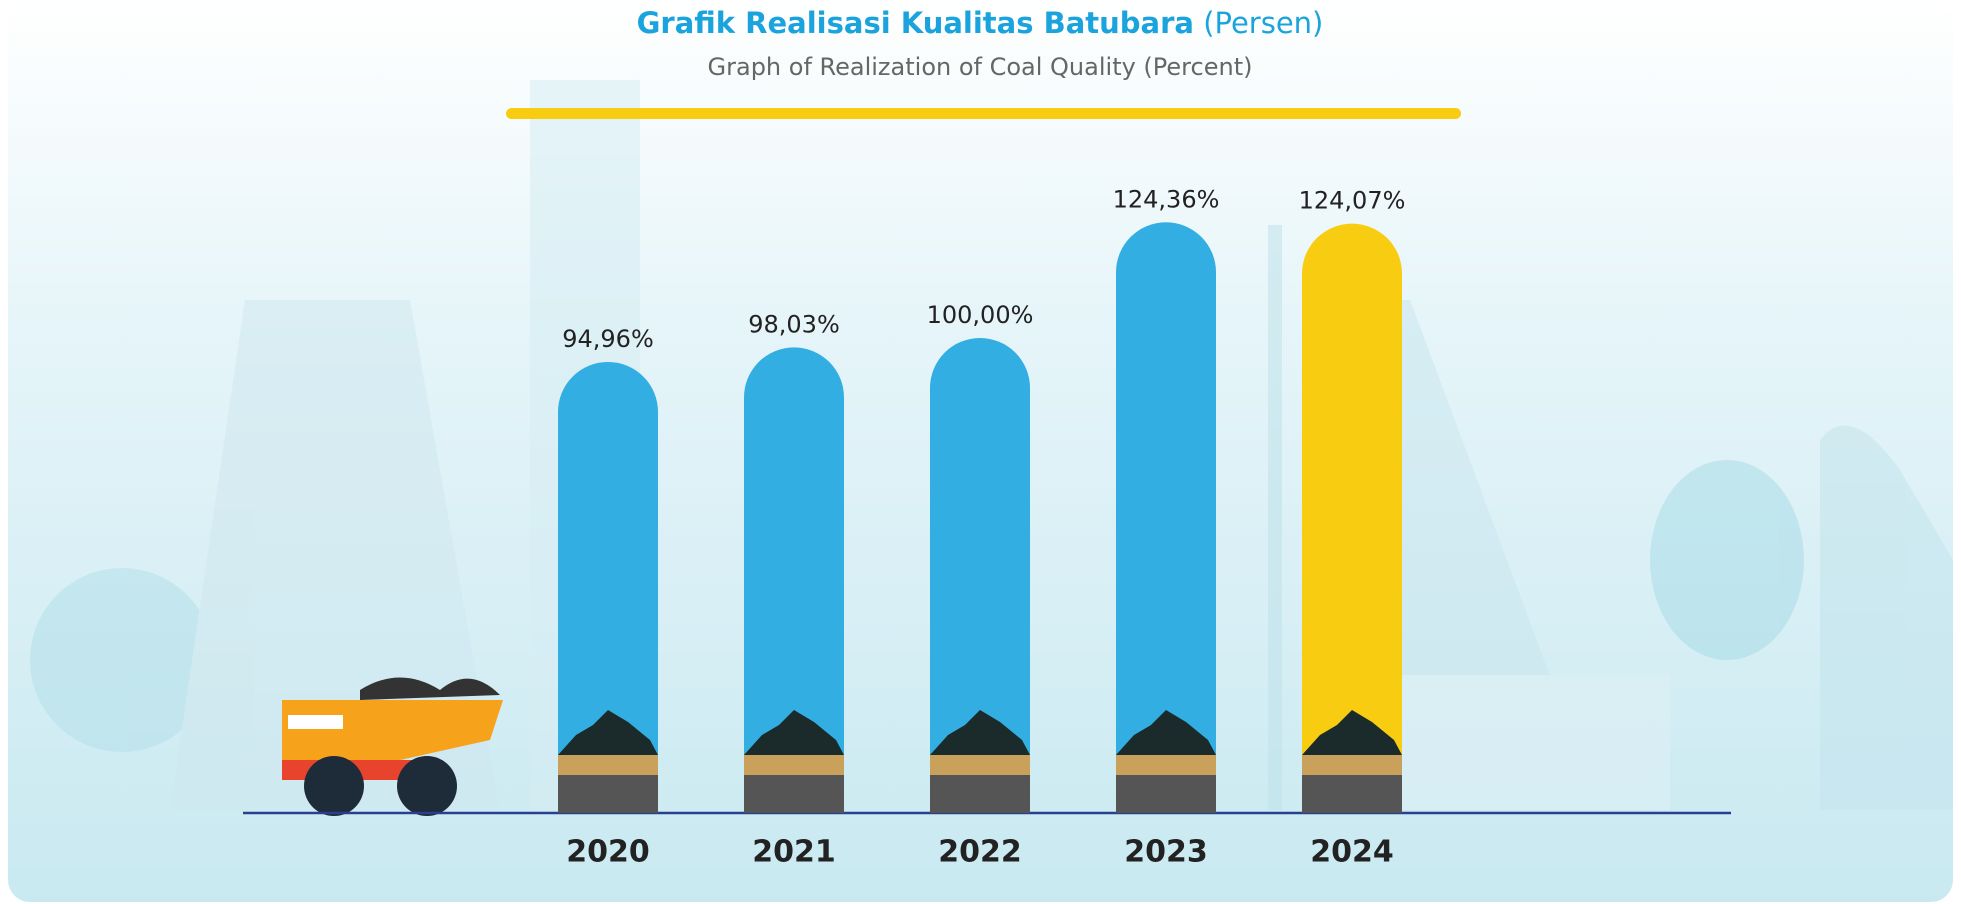 Image resolution: width=1961 pixels, height=904 pixels. I want to click on x-tick-label: 2023, so click(1166, 852).